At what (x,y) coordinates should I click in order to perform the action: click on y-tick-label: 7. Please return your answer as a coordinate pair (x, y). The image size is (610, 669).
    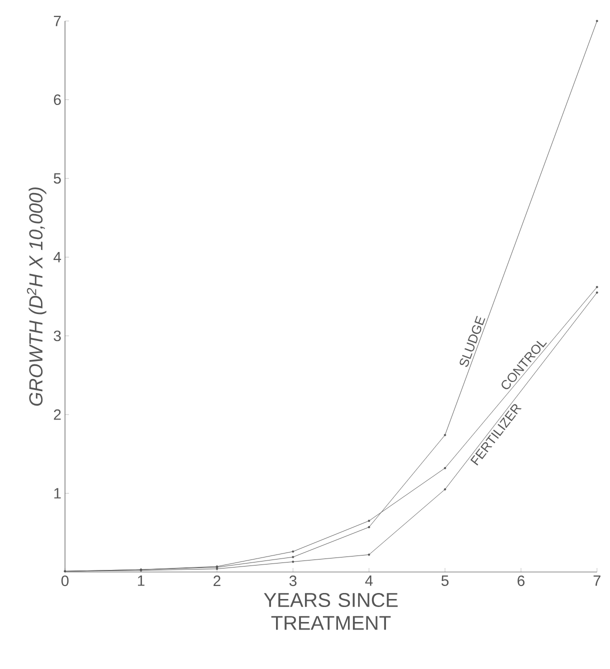
    Looking at the image, I should click on (57, 21).